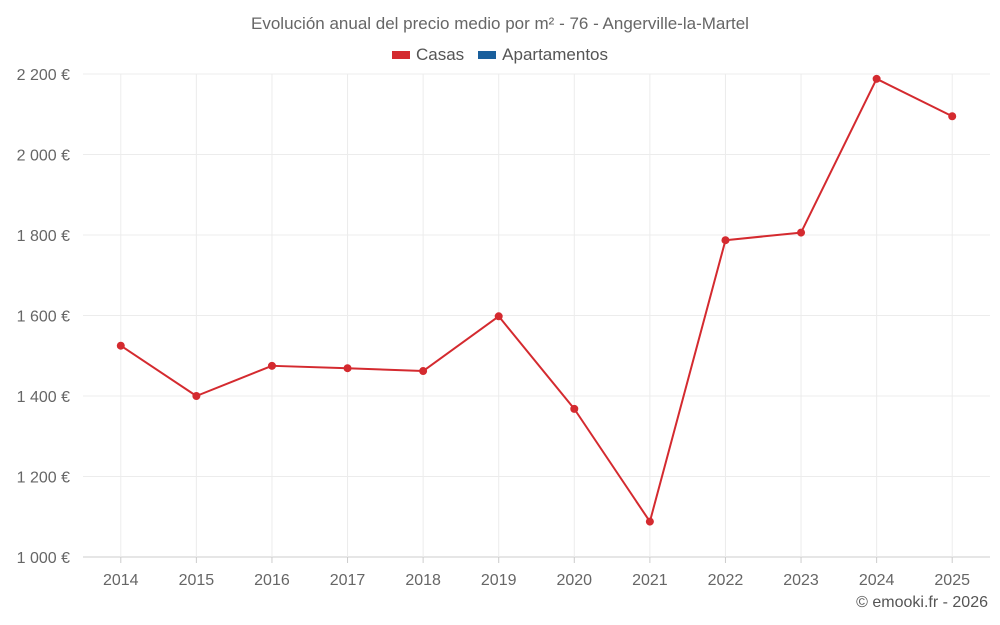  I want to click on legend-label-casas: Casas, so click(440, 54).